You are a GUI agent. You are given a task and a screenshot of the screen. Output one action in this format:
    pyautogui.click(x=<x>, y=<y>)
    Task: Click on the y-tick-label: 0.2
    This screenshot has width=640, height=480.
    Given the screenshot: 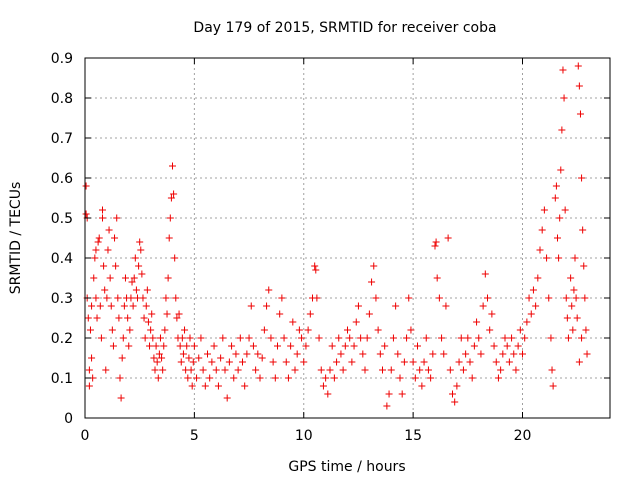 What is the action you would take?
    pyautogui.click(x=62, y=339)
    